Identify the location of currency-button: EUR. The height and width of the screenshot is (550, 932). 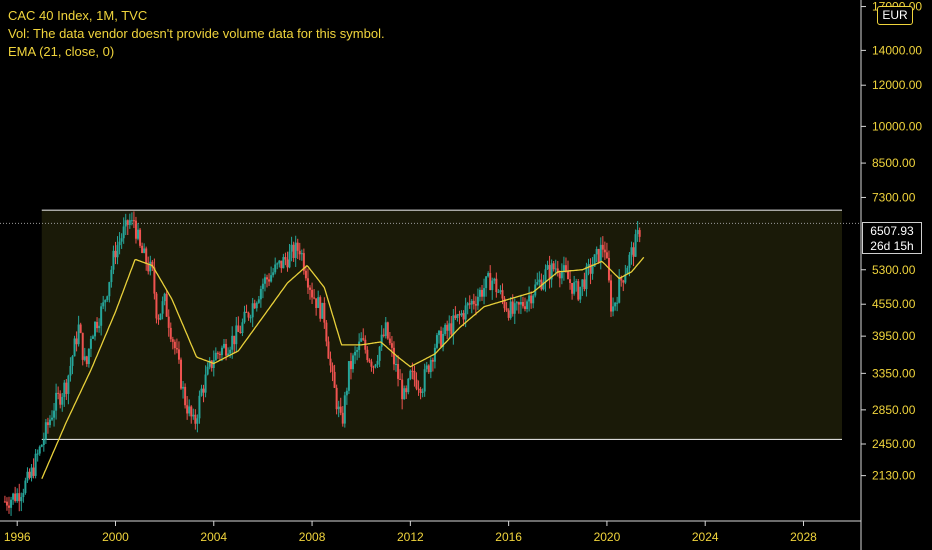
(895, 15).